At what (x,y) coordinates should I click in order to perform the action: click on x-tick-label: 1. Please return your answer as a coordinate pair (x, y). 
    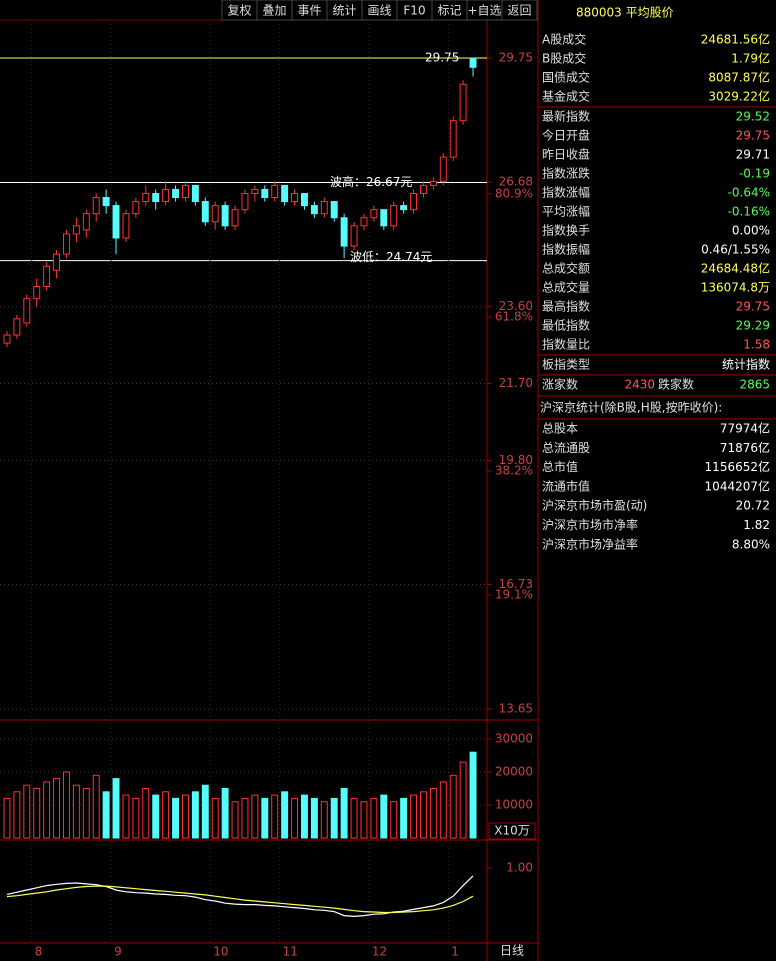
    Looking at the image, I should click on (455, 952).